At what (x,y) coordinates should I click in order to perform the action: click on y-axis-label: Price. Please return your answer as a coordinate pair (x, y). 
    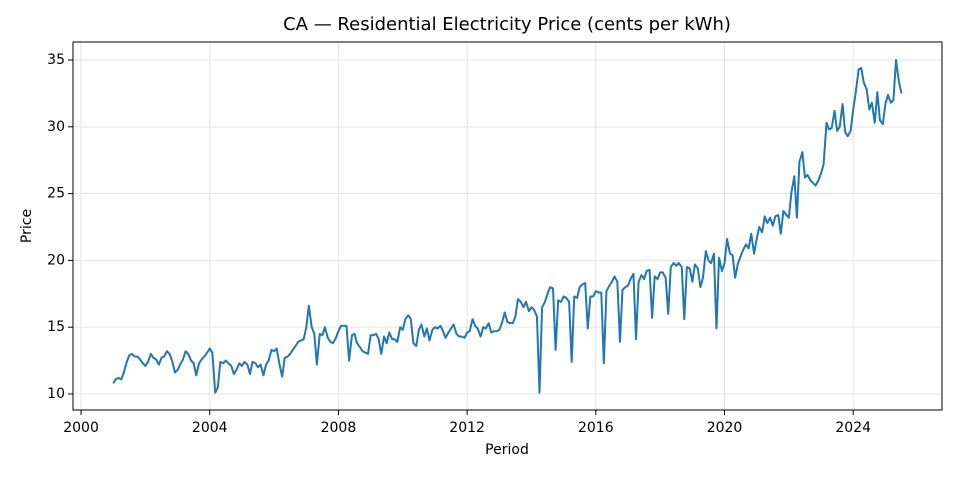
    Looking at the image, I should click on (27, 226).